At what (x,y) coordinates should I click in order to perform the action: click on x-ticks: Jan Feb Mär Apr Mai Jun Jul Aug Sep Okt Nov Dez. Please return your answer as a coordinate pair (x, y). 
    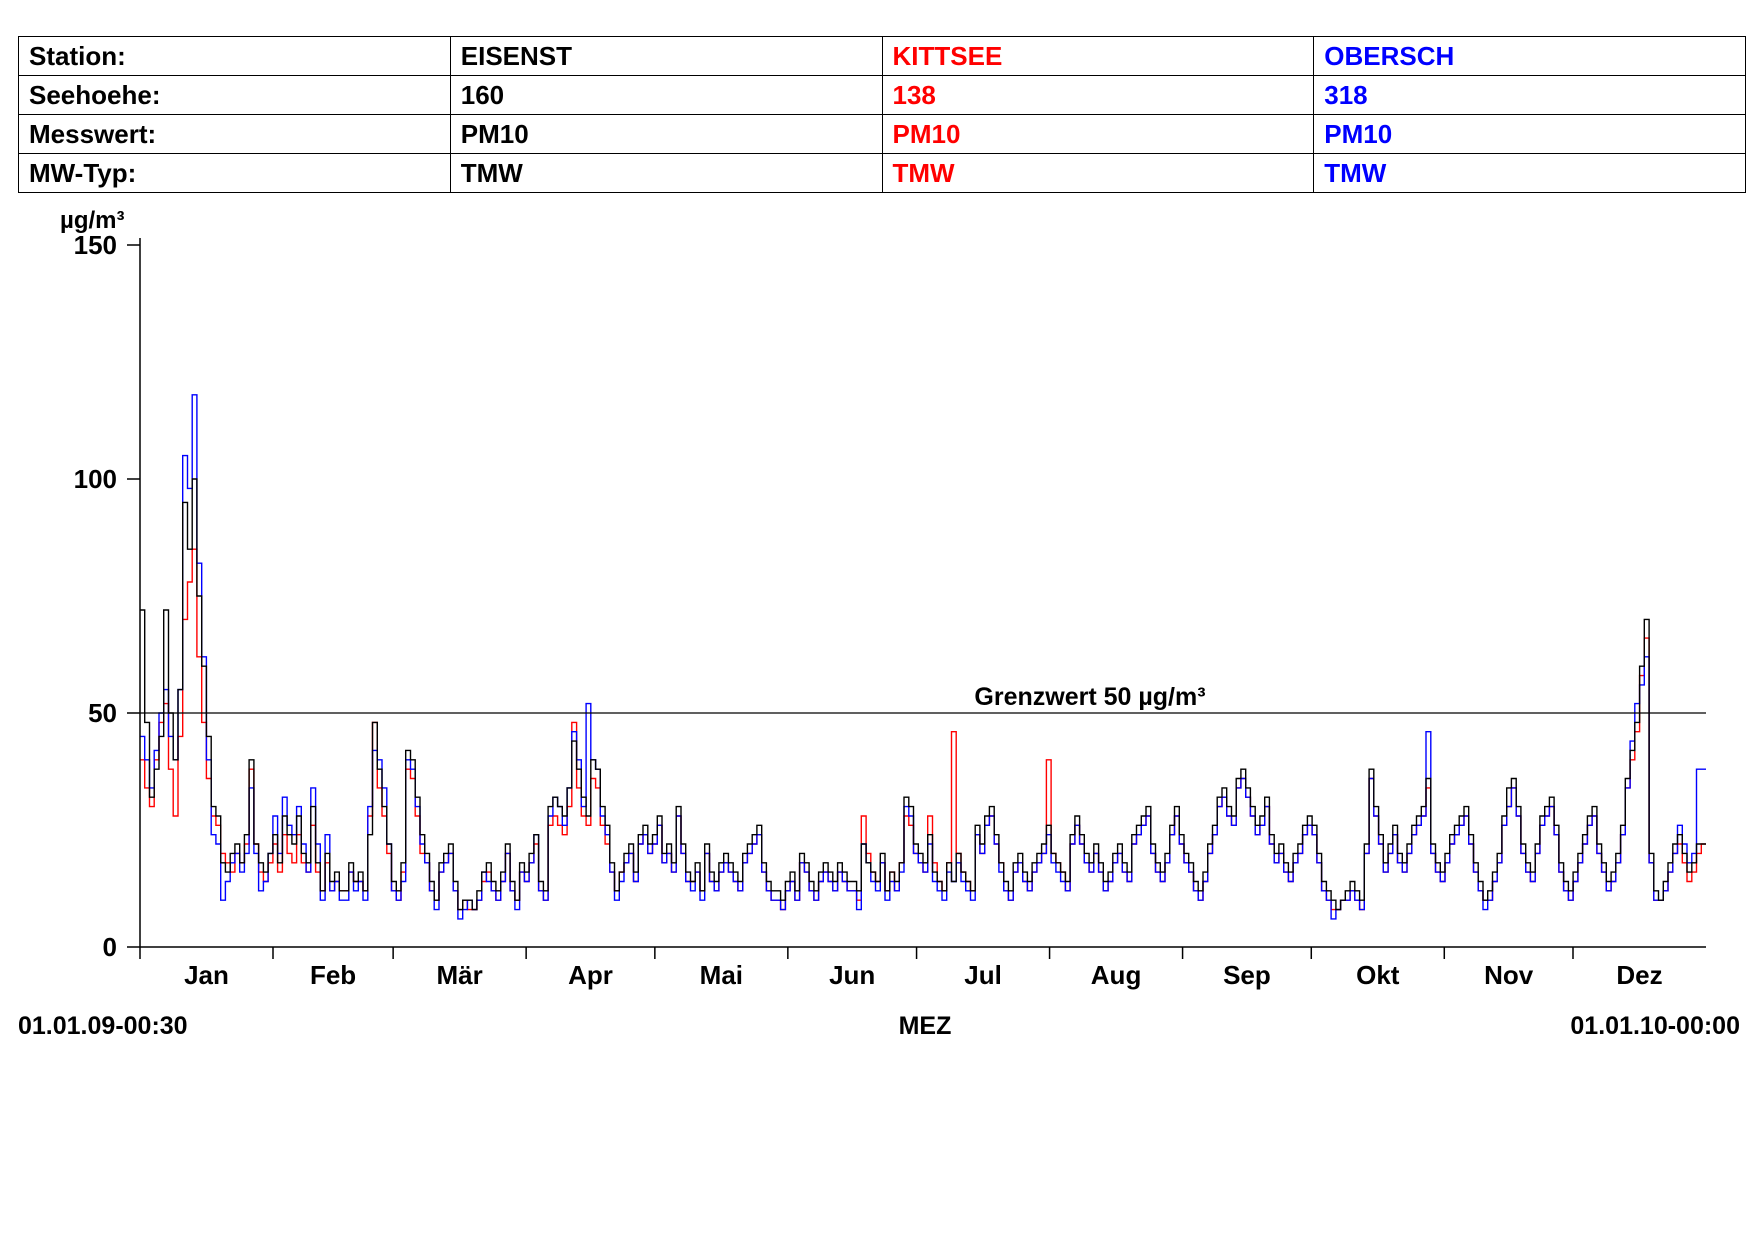
    Looking at the image, I should click on (901, 968).